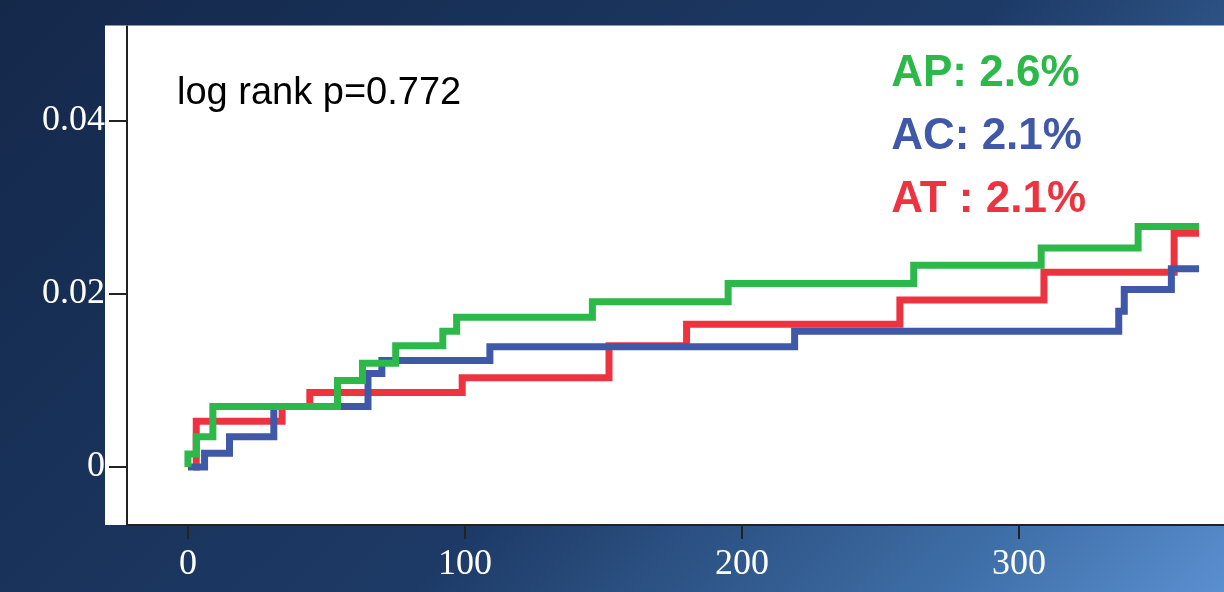 The height and width of the screenshot is (592, 1224). I want to click on y-tick-label: 0.04, so click(73, 118).